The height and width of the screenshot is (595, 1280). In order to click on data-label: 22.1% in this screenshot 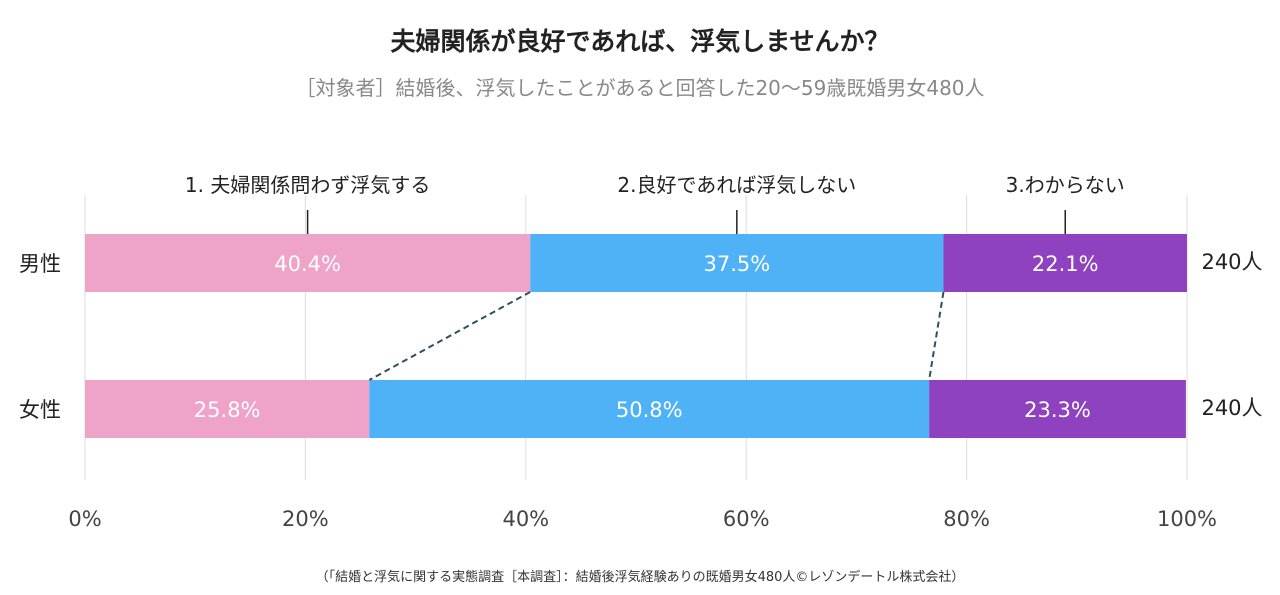, I will do `click(1065, 264)`.